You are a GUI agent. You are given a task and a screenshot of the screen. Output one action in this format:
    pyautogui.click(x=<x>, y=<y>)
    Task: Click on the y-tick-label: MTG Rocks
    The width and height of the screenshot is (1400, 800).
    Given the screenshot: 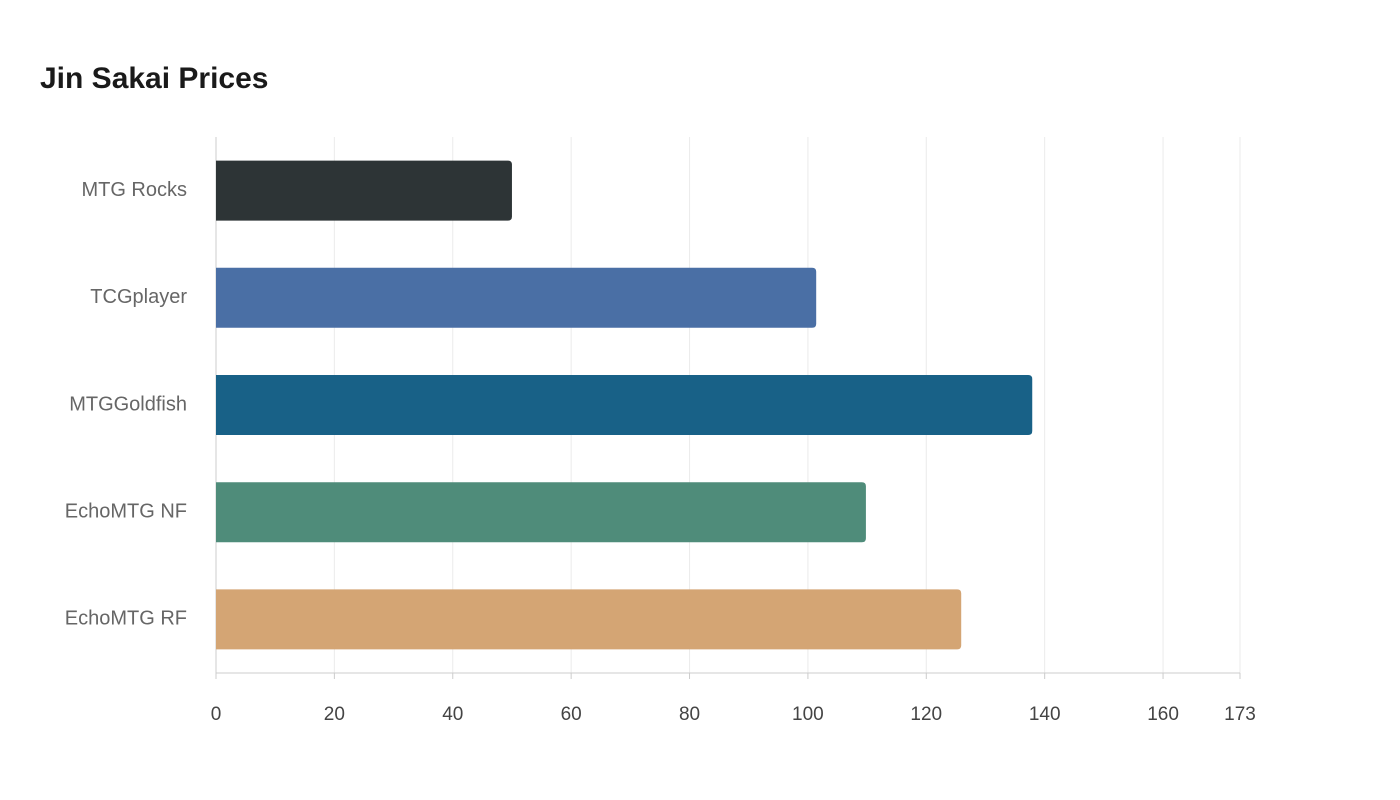 What is the action you would take?
    pyautogui.click(x=134, y=190)
    